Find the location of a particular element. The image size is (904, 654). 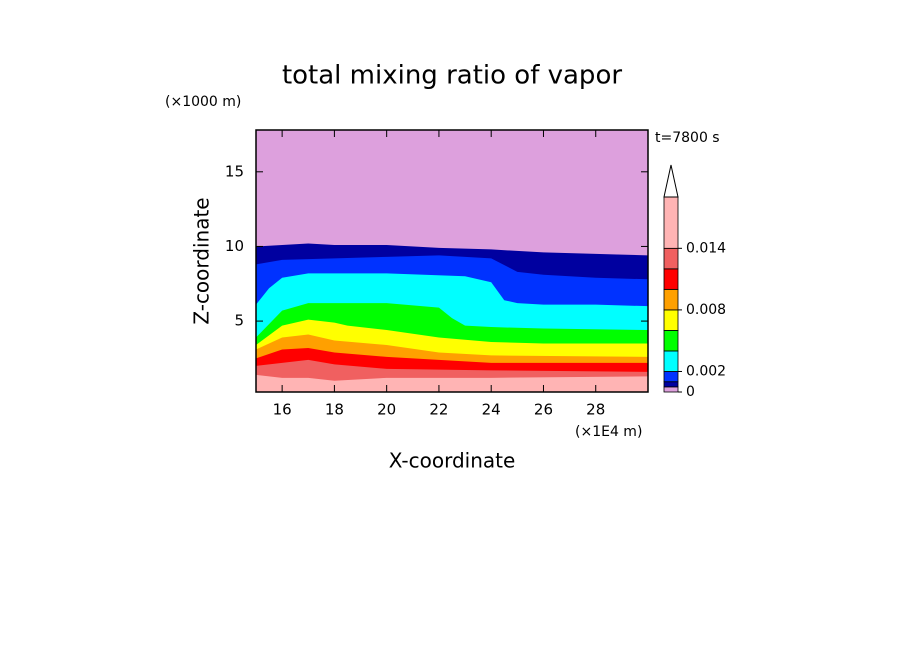

chart-title: total mixing ratio of vapor is located at coordinates (452, 76).